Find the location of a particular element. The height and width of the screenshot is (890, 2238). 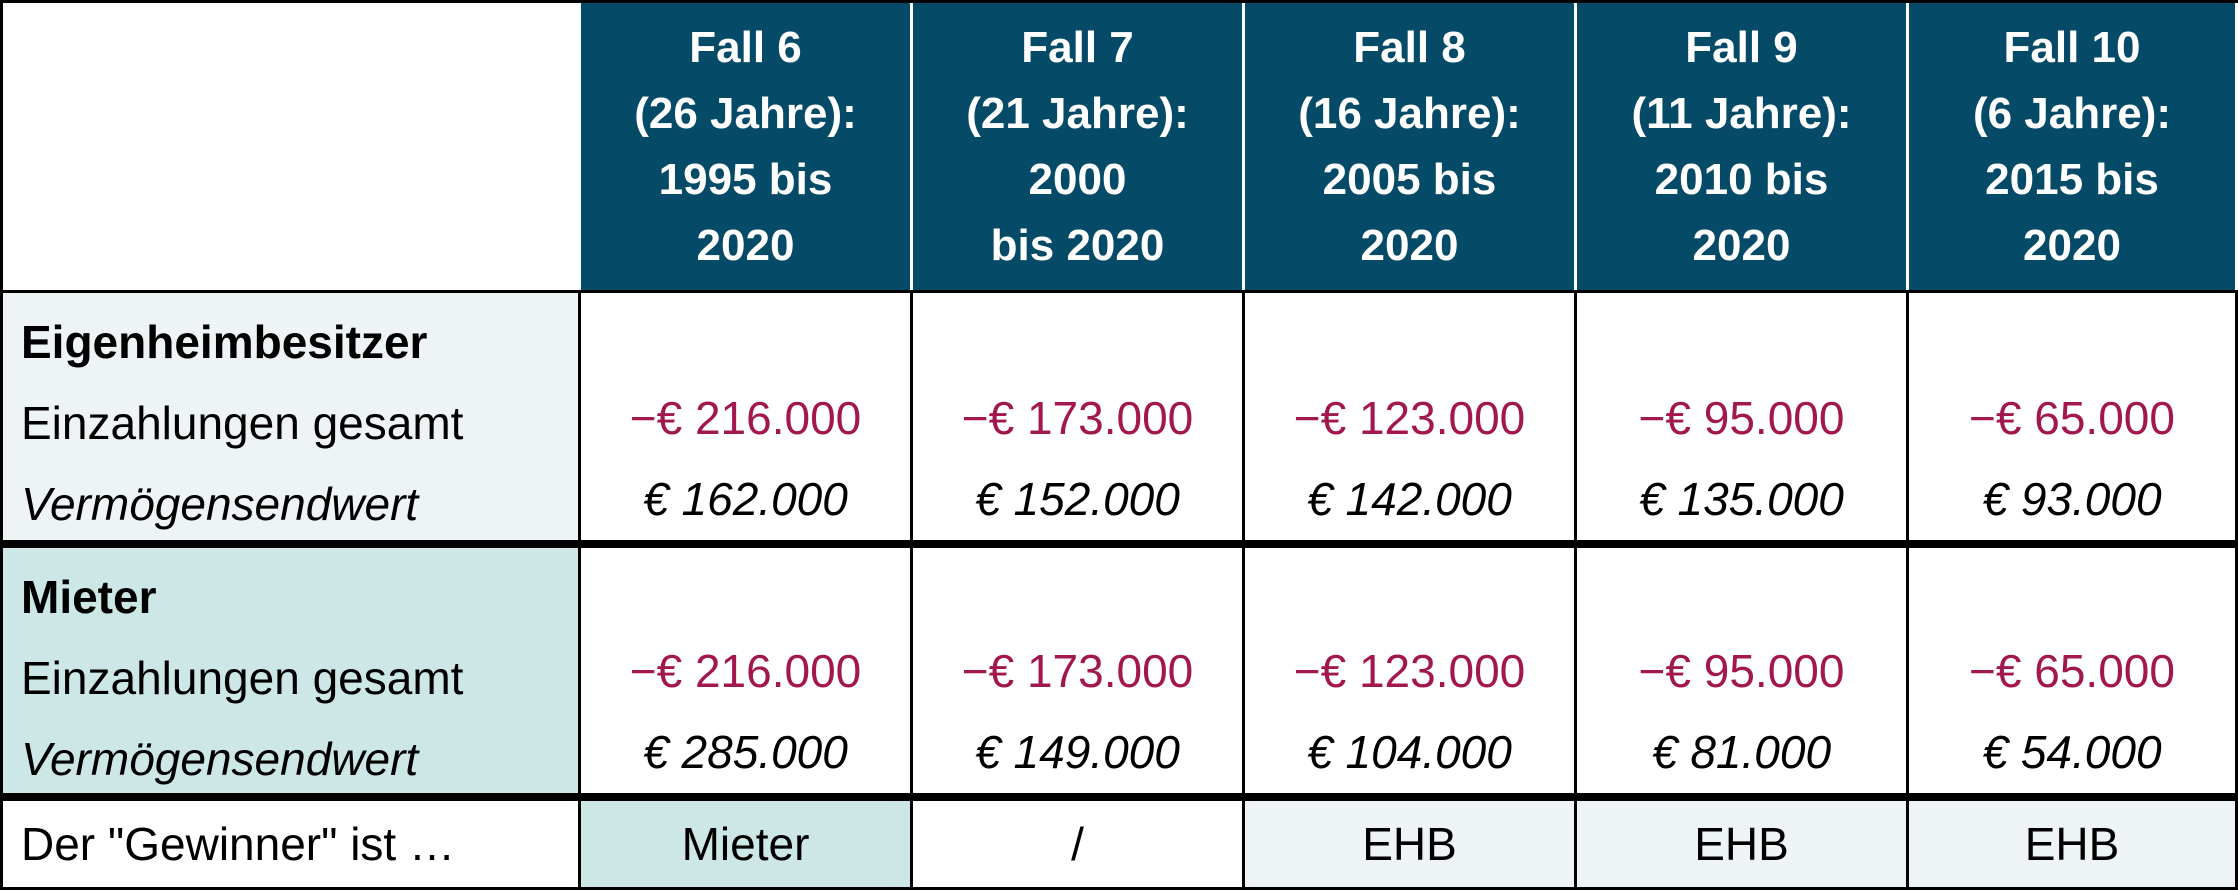

column-header: Fall 9 (11 Jahre): 2010 bis 2020 is located at coordinates (1741, 146).